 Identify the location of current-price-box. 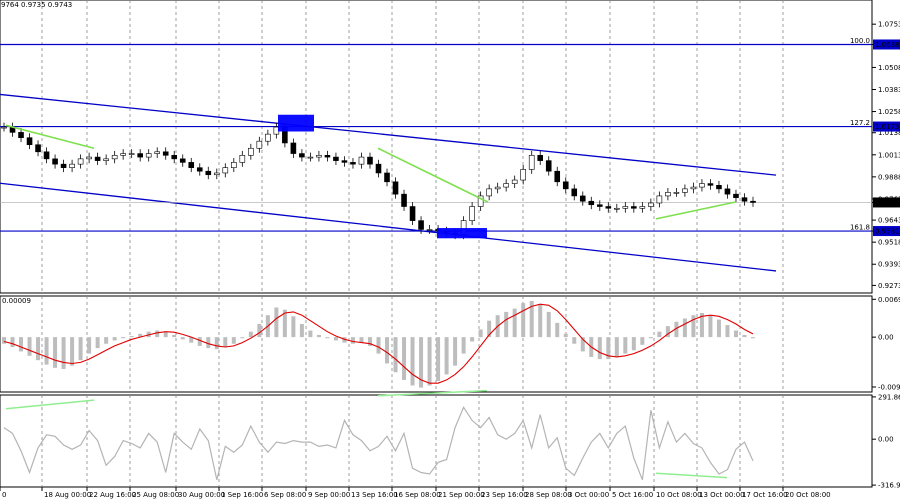
(886, 202).